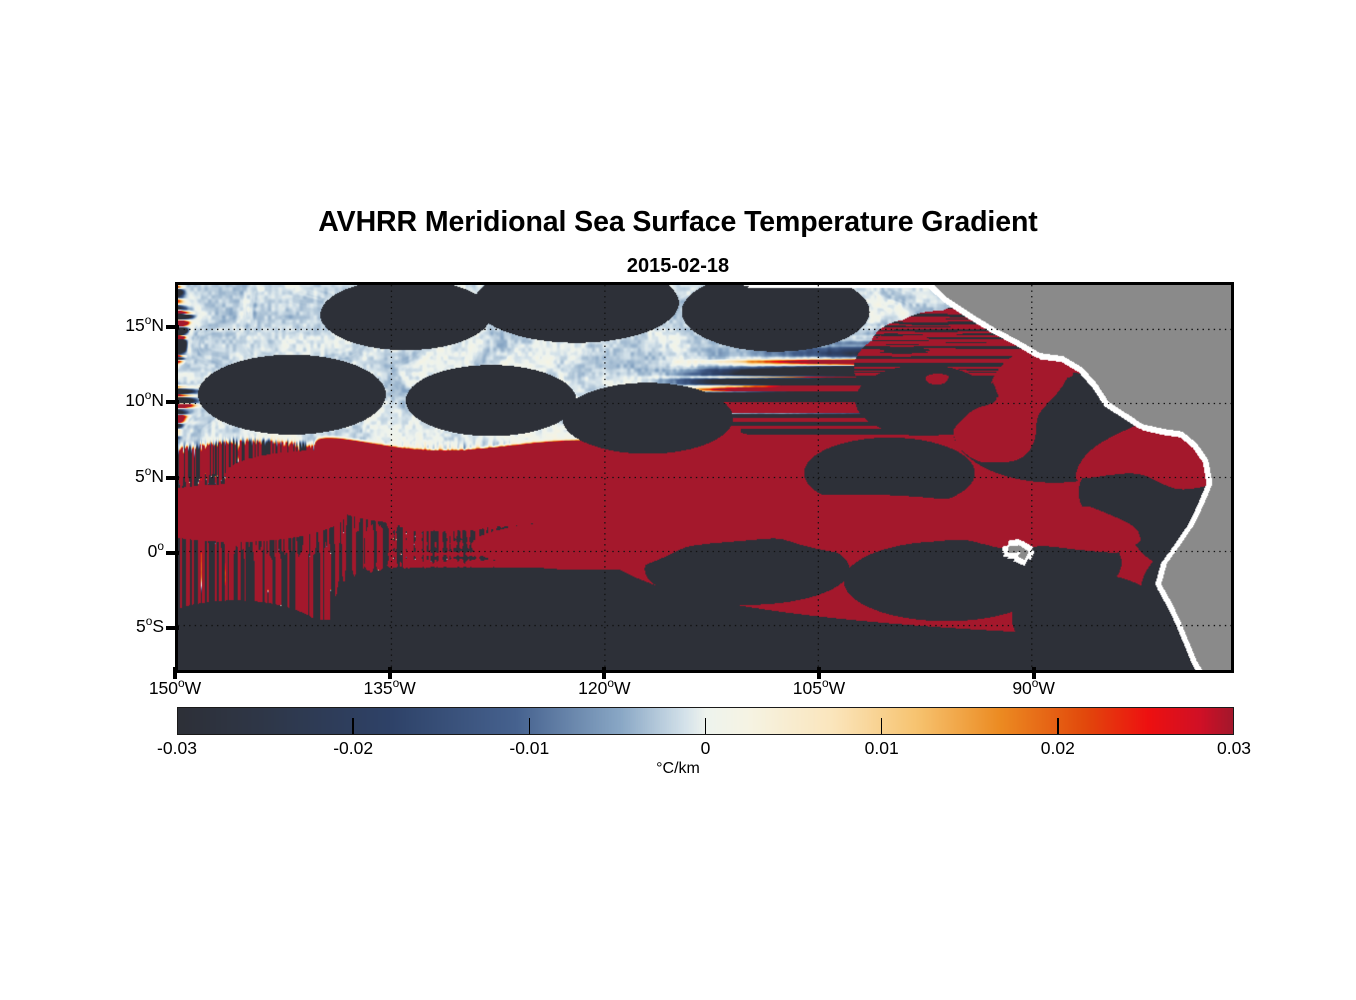 Image resolution: width=1356 pixels, height=1000 pixels. What do you see at coordinates (149, 474) in the screenshot?
I see `y-axis-tick-label: 5oN` at bounding box center [149, 474].